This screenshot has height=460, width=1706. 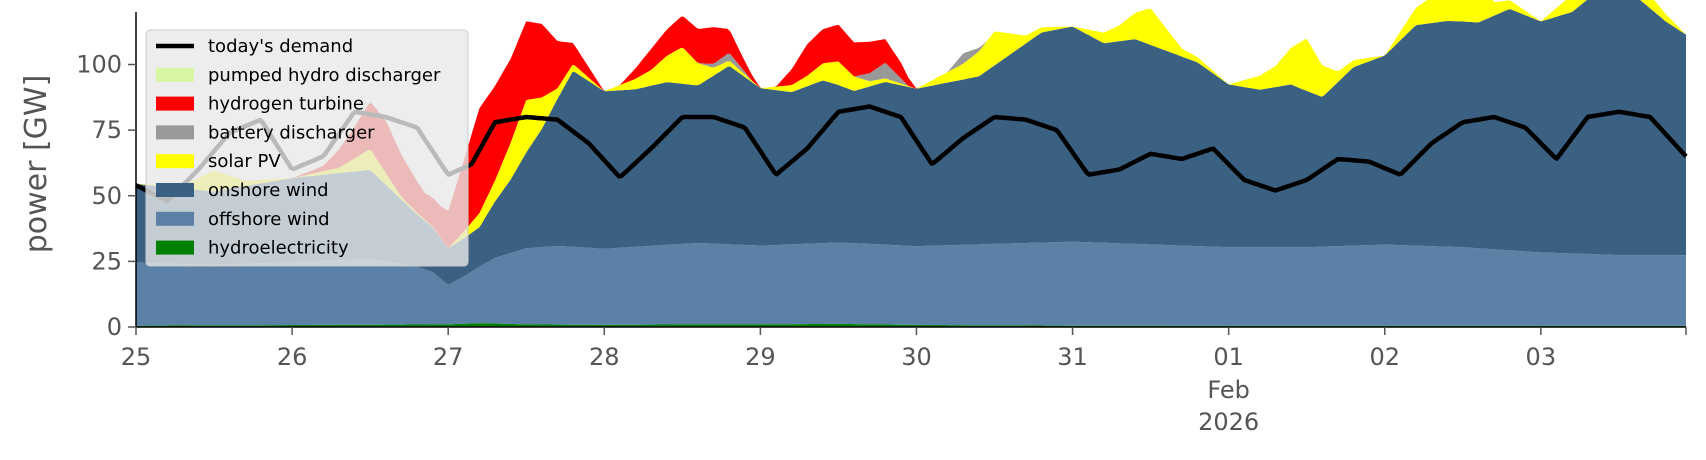 I want to click on y-tick-label: 25, so click(x=106, y=261).